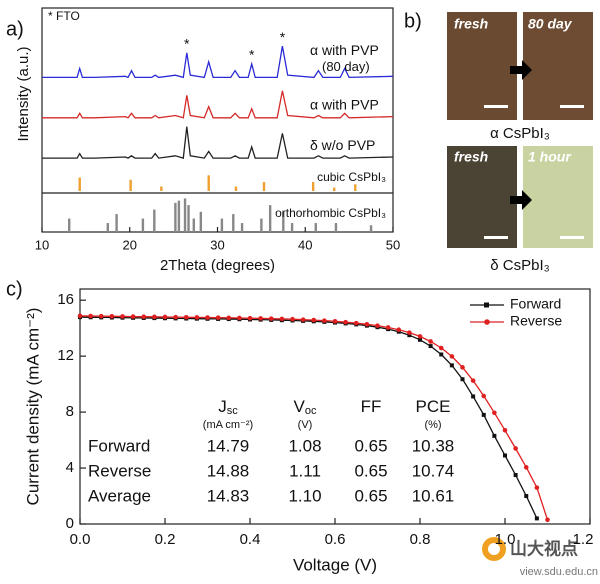  Describe the element at coordinates (559, 572) in the screenshot. I see `watermark-url: view.sdu.edu.cn` at that location.